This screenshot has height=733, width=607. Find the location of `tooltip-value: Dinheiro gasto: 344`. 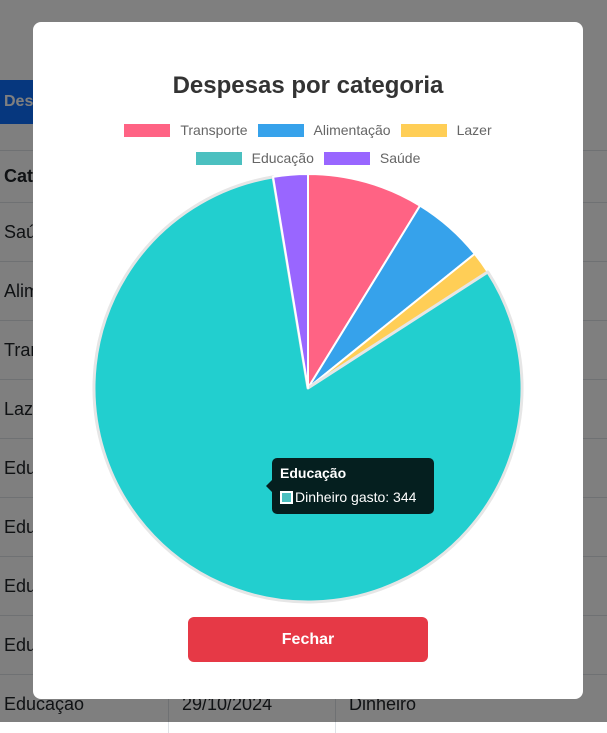

tooltip-value: Dinheiro gasto: 344 is located at coordinates (356, 497).